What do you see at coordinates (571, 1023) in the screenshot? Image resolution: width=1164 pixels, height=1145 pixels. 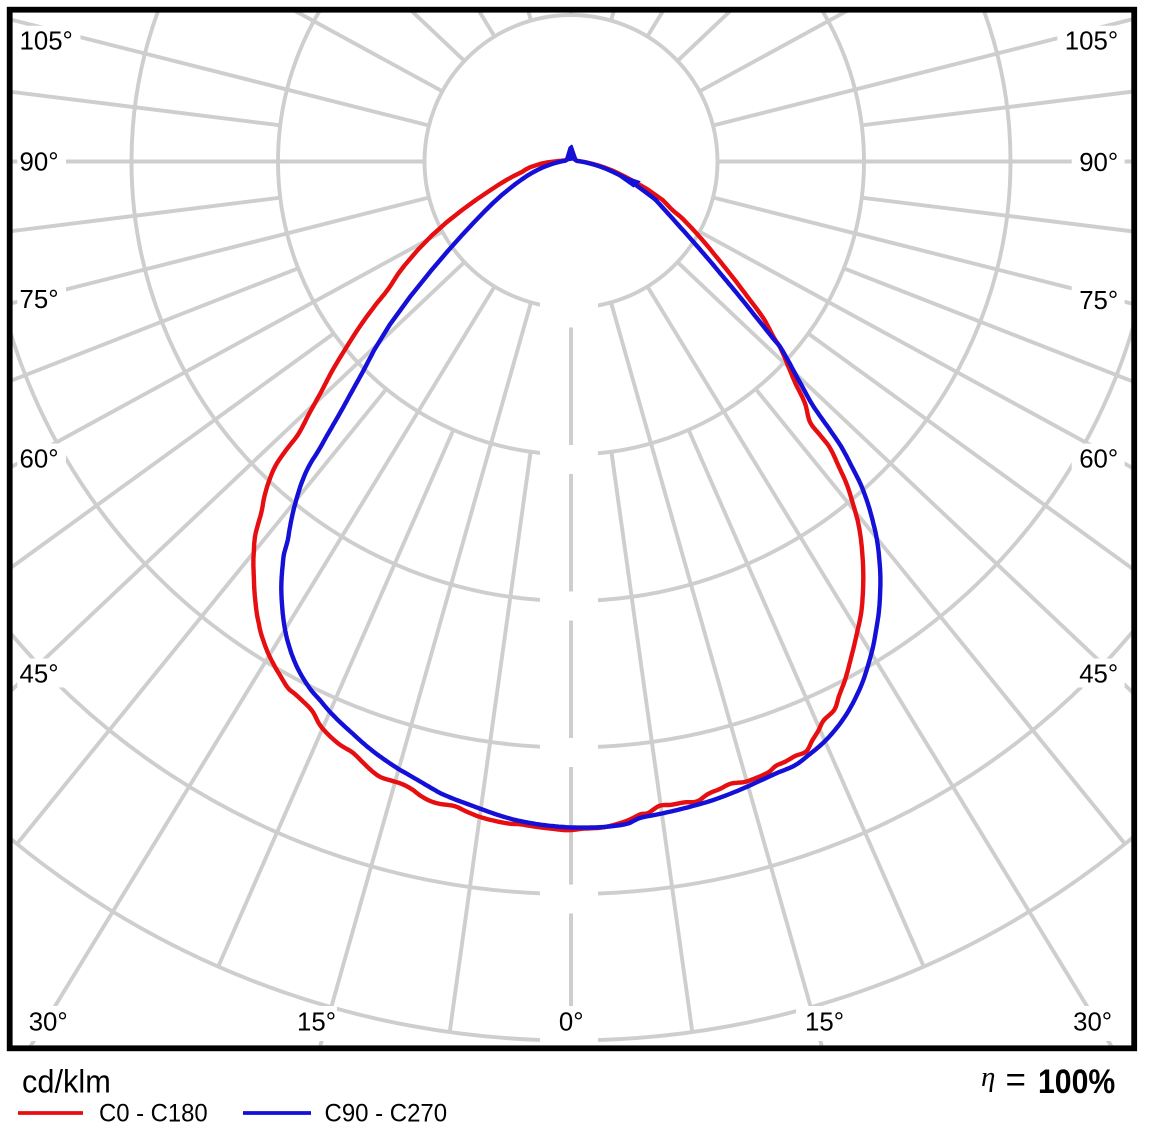 I see `svg-text: 0°` at bounding box center [571, 1023].